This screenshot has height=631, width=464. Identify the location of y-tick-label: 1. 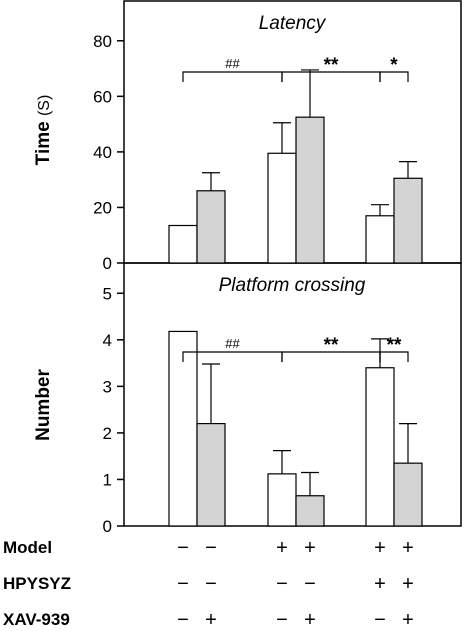
(107, 479).